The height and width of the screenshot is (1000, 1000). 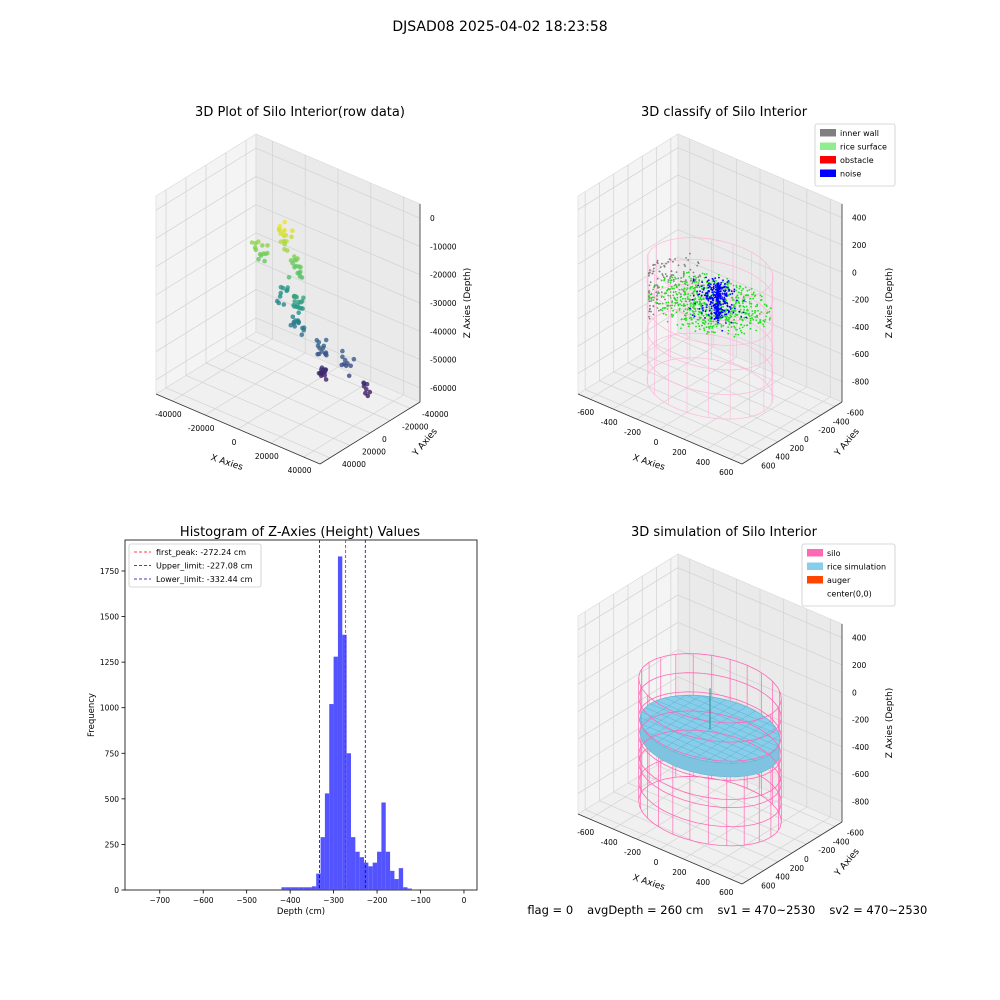 What do you see at coordinates (443, 246) in the screenshot?
I see `z-tick-label: -10000` at bounding box center [443, 246].